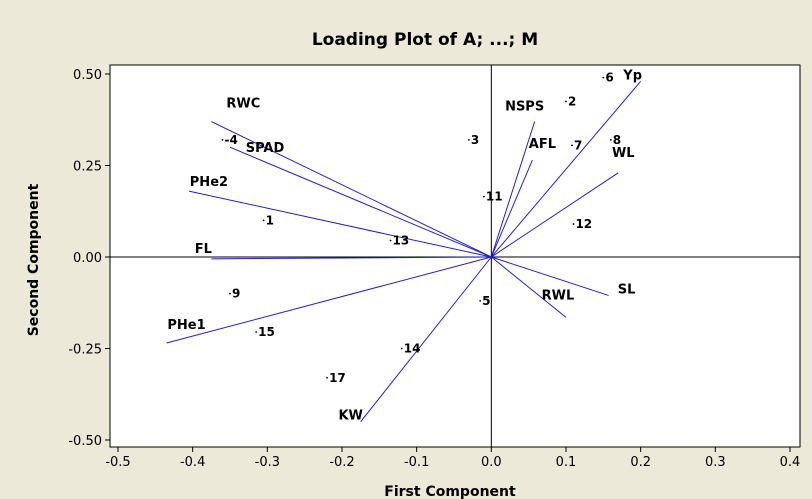 This screenshot has width=812, height=499. Describe the element at coordinates (640, 462) in the screenshot. I see `x-tick-label: 0.2` at that location.